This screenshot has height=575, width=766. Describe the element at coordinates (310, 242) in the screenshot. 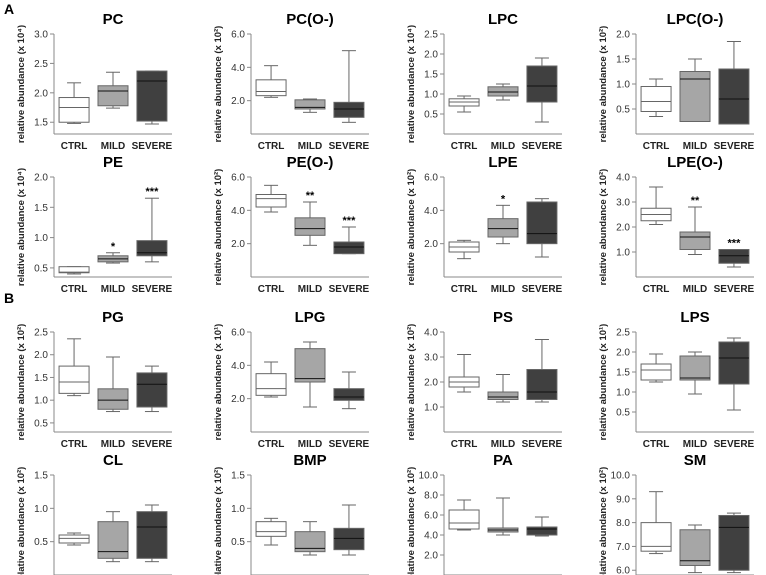

I see `box-mild: ** MILD` at that location.